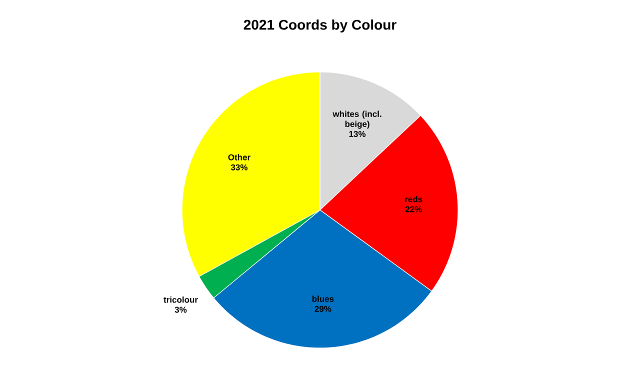 This screenshot has width=640, height=366. Describe the element at coordinates (357, 133) in the screenshot. I see `data-label: 13%` at that location.